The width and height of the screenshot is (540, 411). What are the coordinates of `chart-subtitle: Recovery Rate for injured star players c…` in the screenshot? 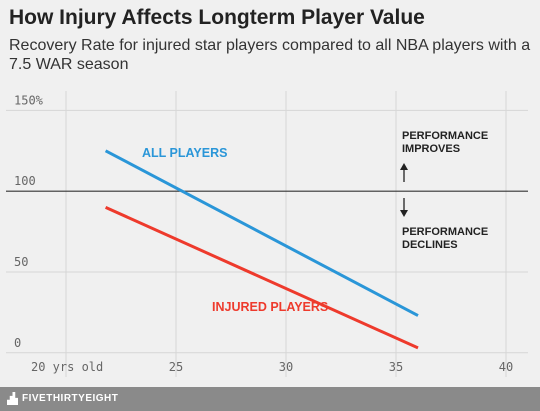 It's located at (270, 55).